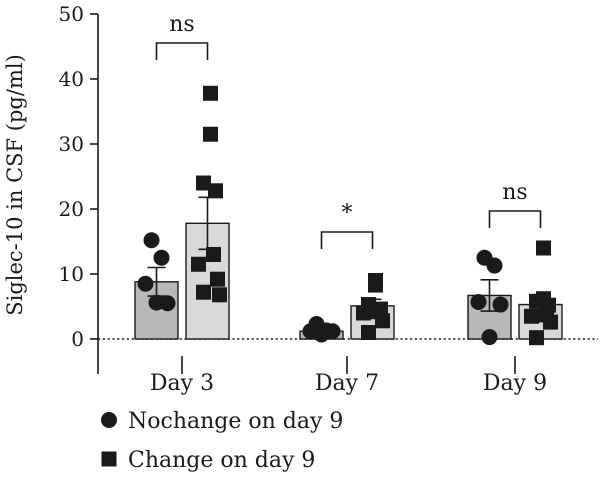 The image size is (600, 477). What do you see at coordinates (514, 192) in the screenshot?
I see `sig-label-2: ns` at bounding box center [514, 192].